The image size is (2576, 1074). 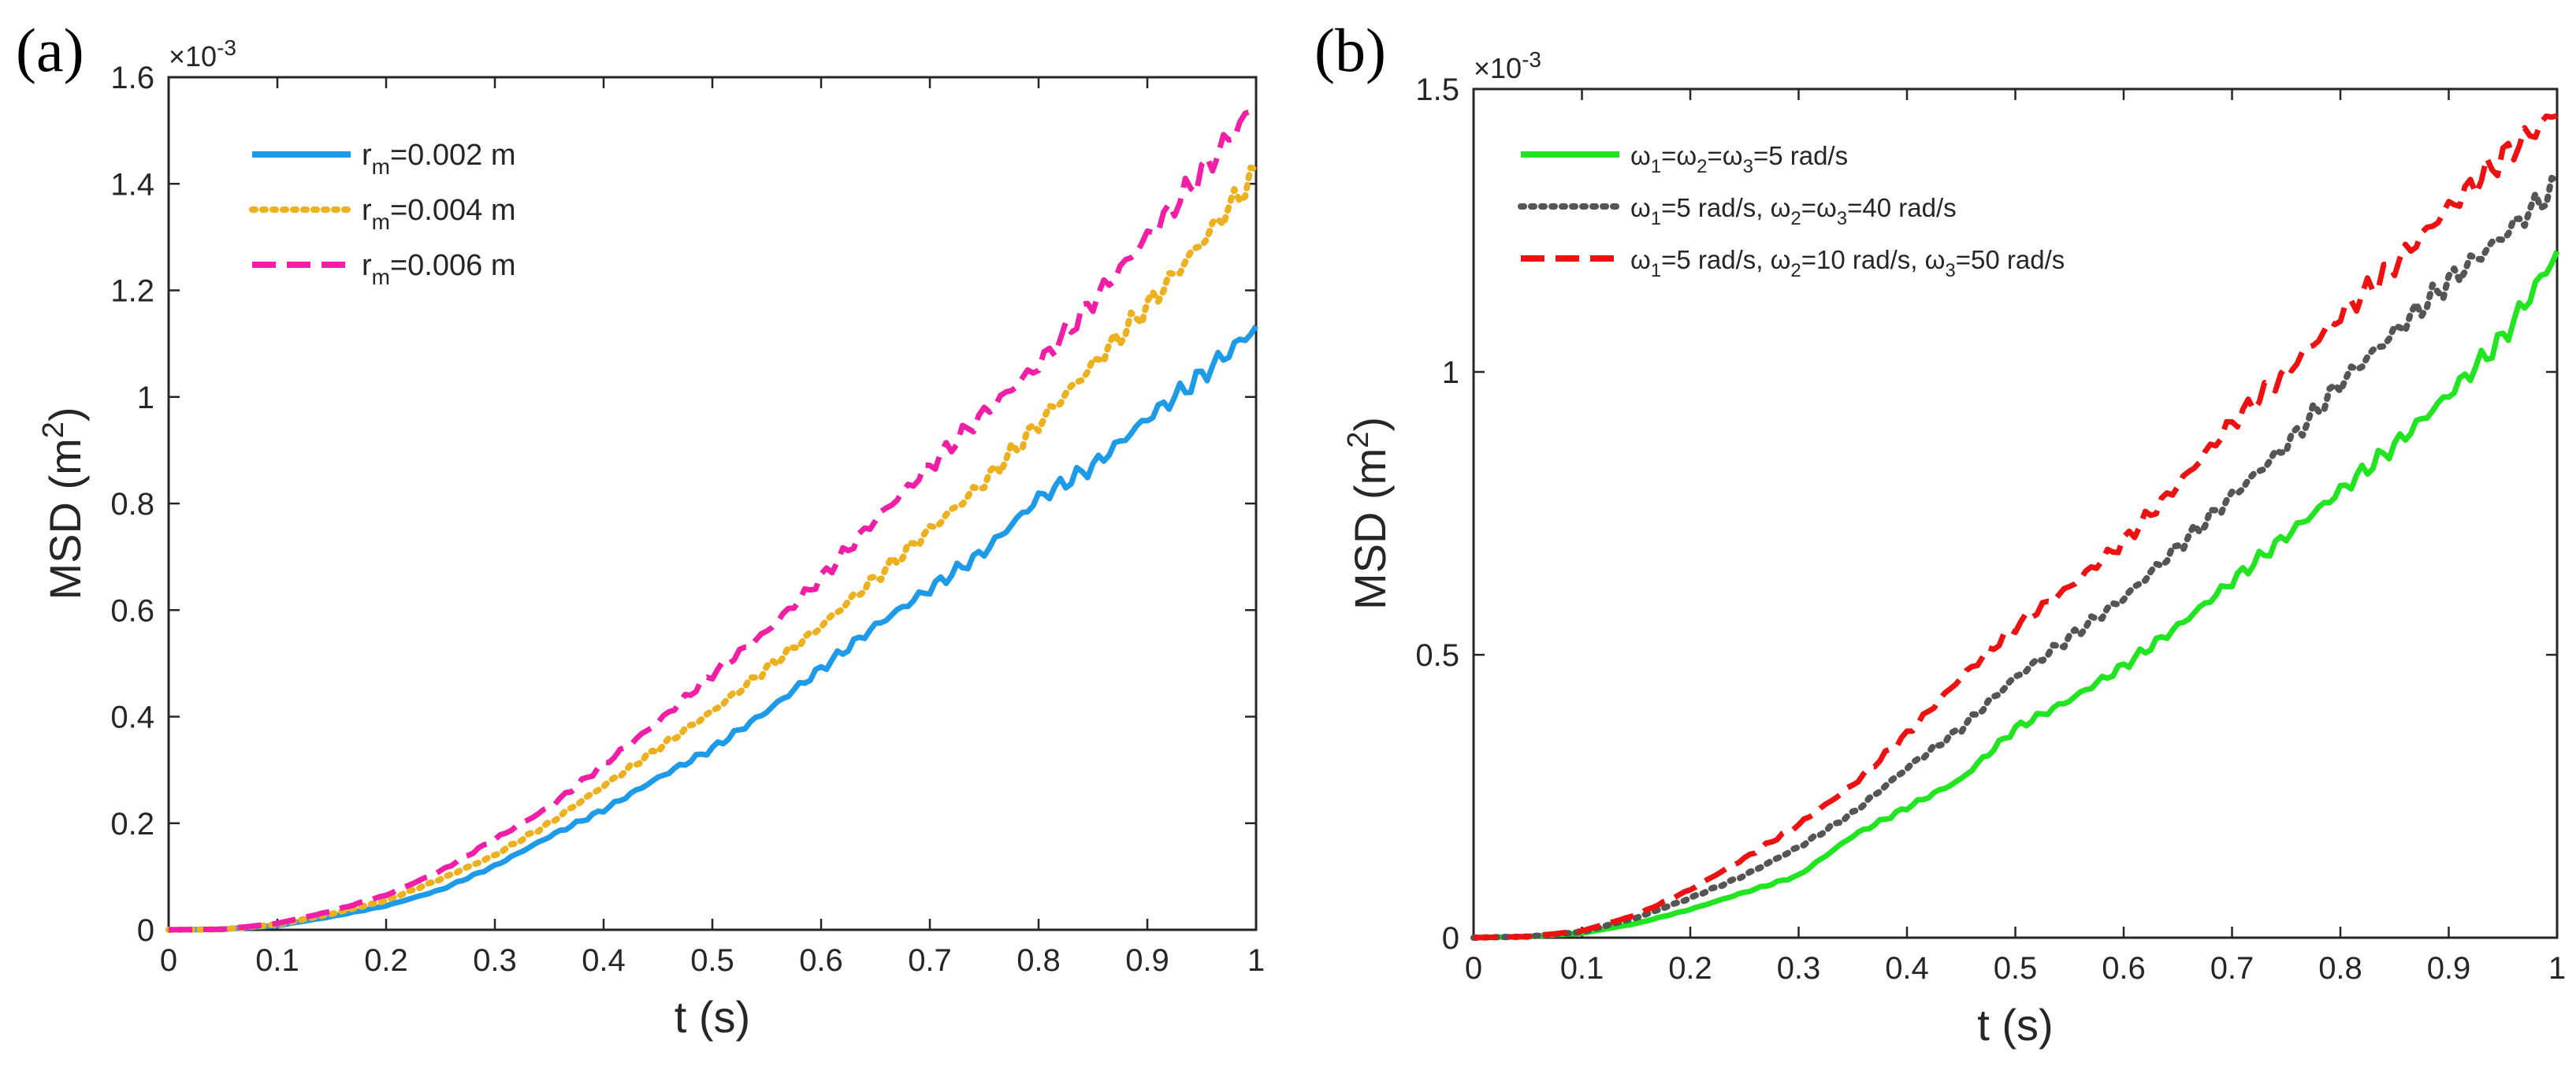 I want to click on legend-label-1: ω1=ω2=ω3=5 rad/s, so click(x=1739, y=159).